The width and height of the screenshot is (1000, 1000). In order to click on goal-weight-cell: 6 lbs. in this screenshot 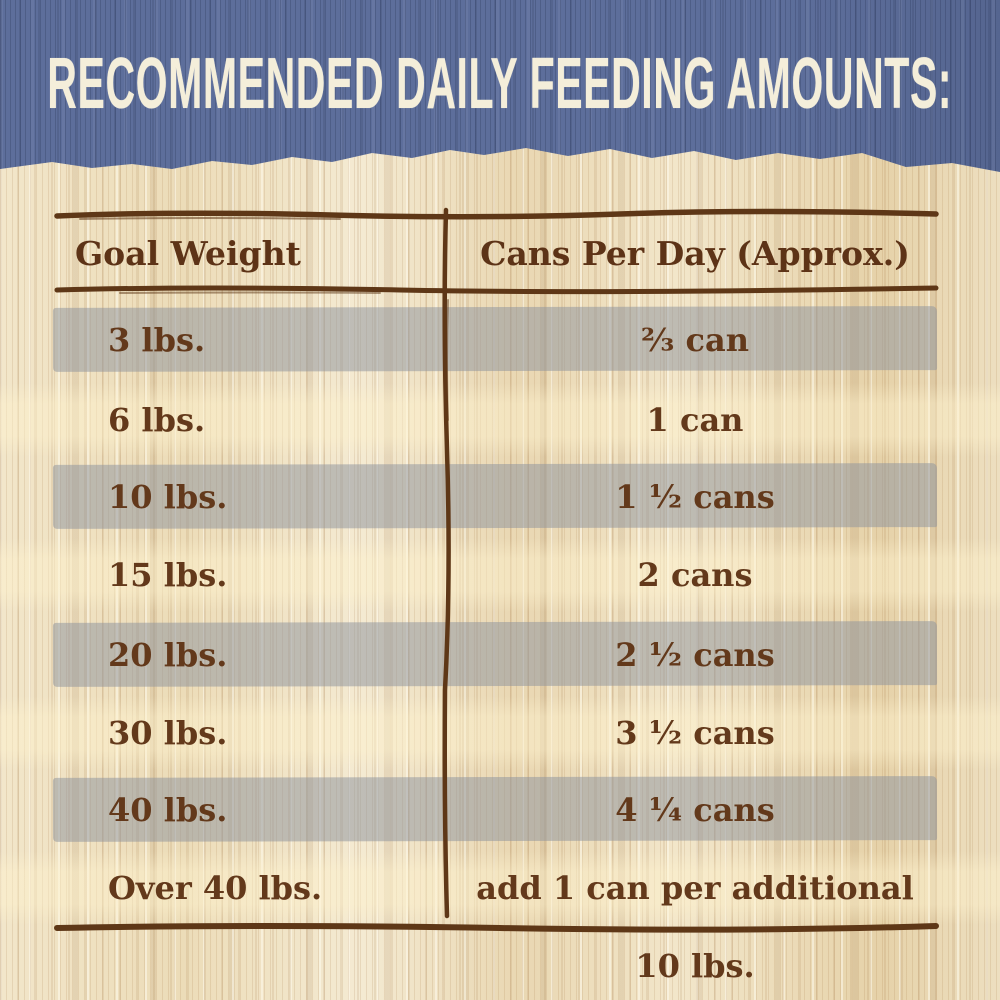, I will do `click(157, 420)`.